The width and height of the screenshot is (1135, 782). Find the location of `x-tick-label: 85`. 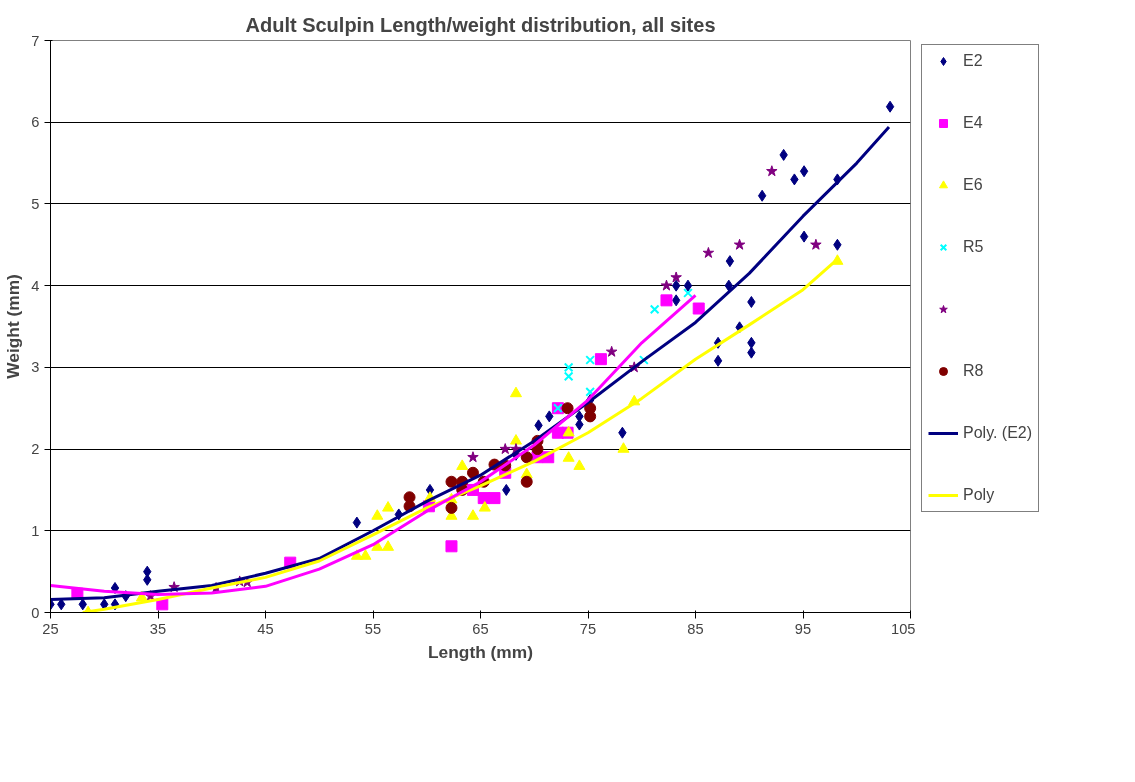

x-tick-label: 85 is located at coordinates (695, 628).